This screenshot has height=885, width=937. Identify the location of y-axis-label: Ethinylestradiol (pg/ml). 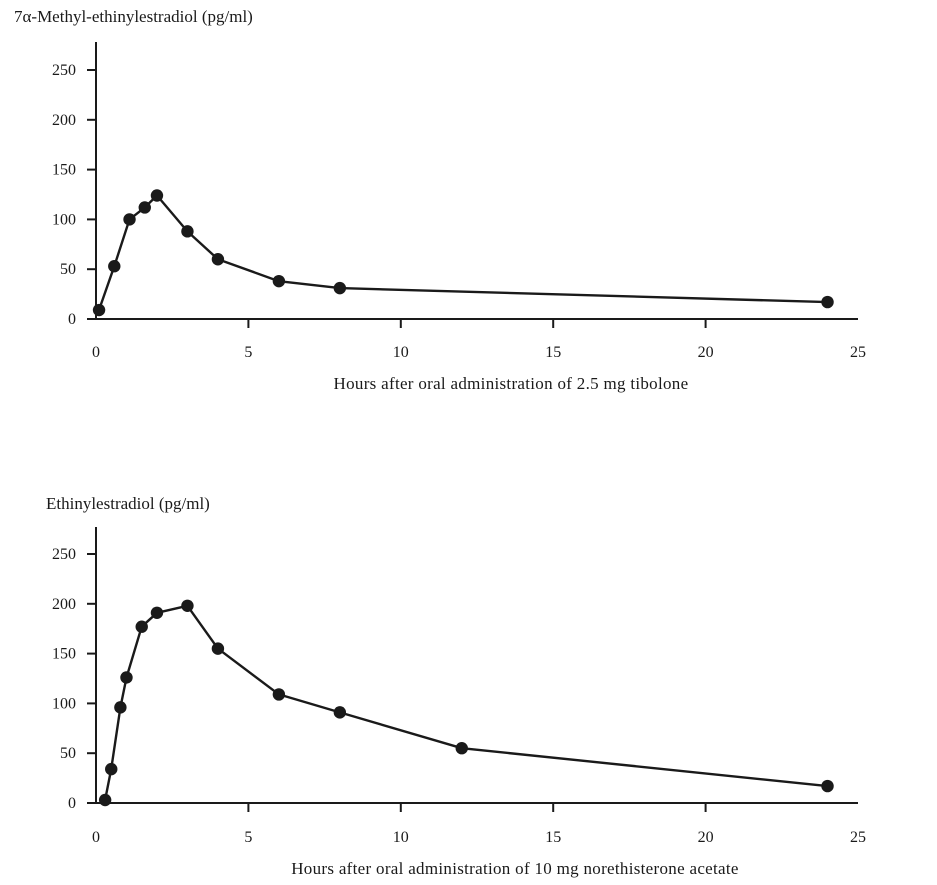
(128, 503).